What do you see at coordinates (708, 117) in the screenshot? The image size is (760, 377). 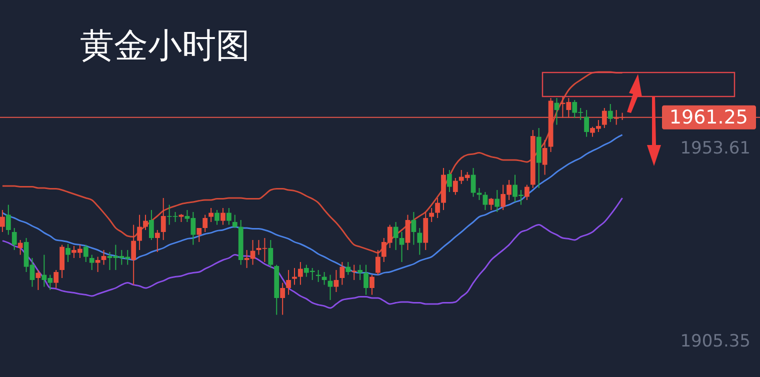 I see `ref-line-label: 1961.25` at bounding box center [708, 117].